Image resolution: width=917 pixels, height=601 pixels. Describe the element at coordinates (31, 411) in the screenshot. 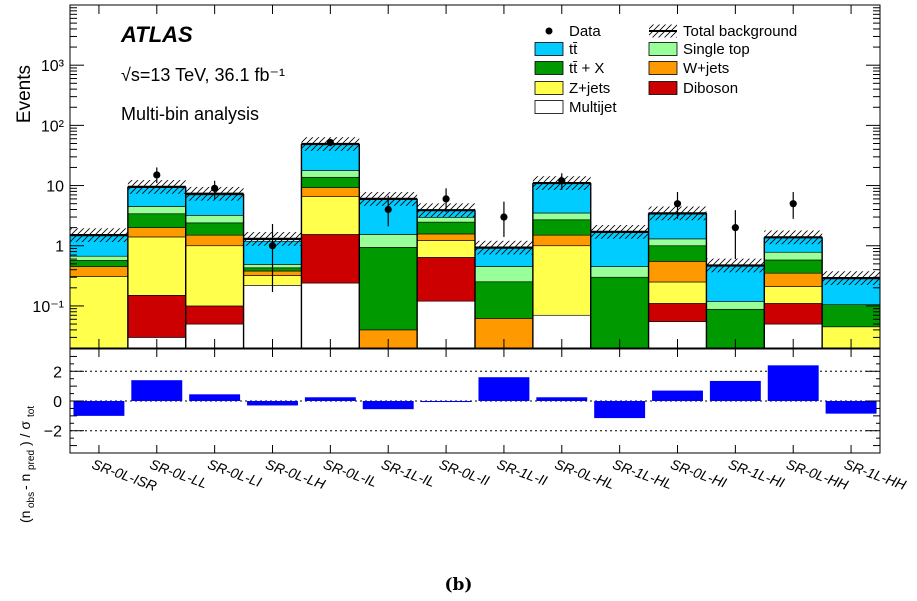

I see `svg-text: tot` at that location.